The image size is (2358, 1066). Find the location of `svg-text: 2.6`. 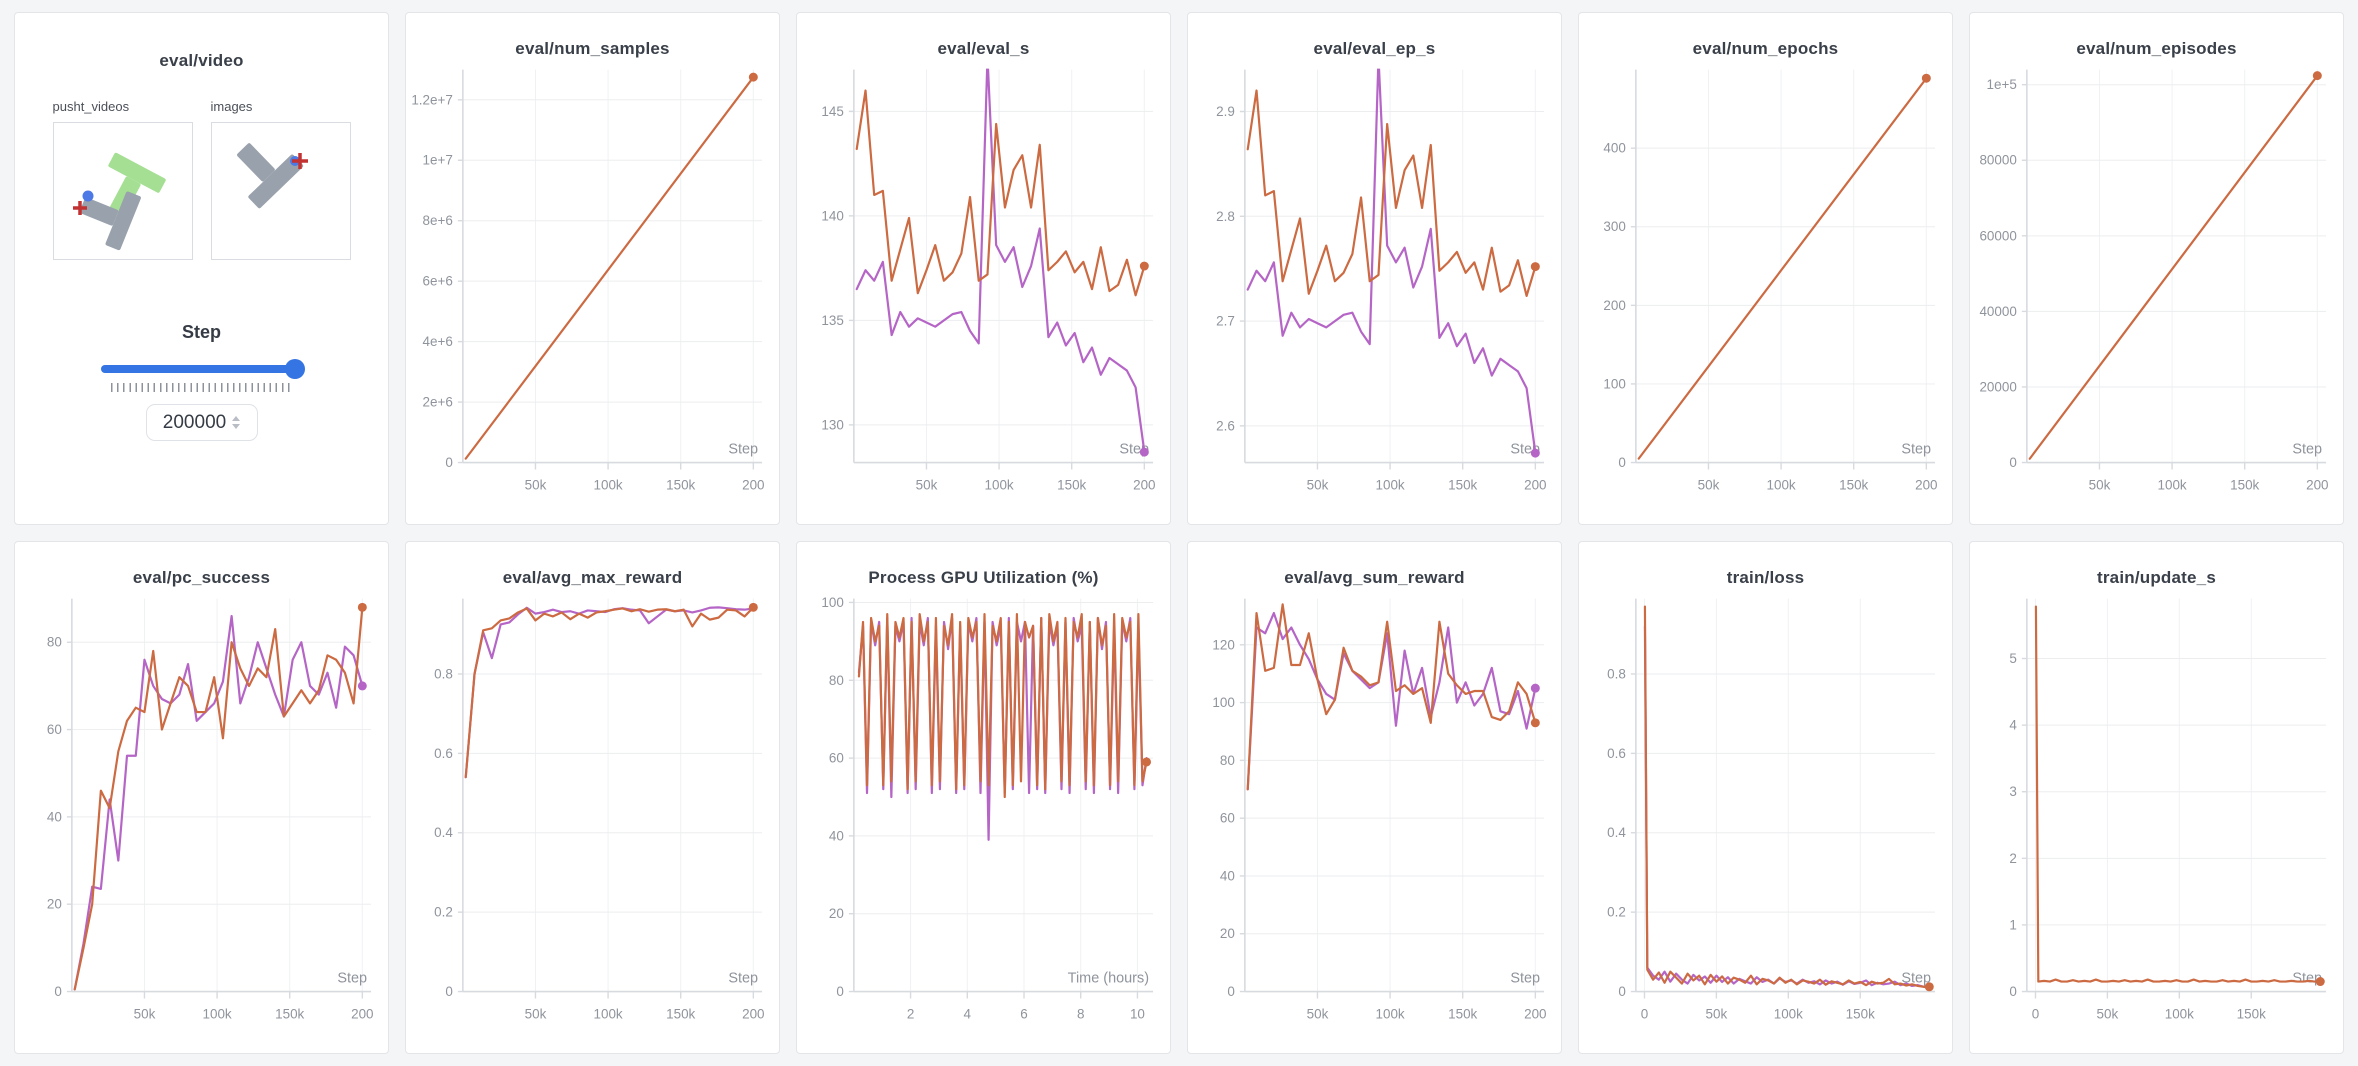

svg-text: 2.6 is located at coordinates (1225, 425).